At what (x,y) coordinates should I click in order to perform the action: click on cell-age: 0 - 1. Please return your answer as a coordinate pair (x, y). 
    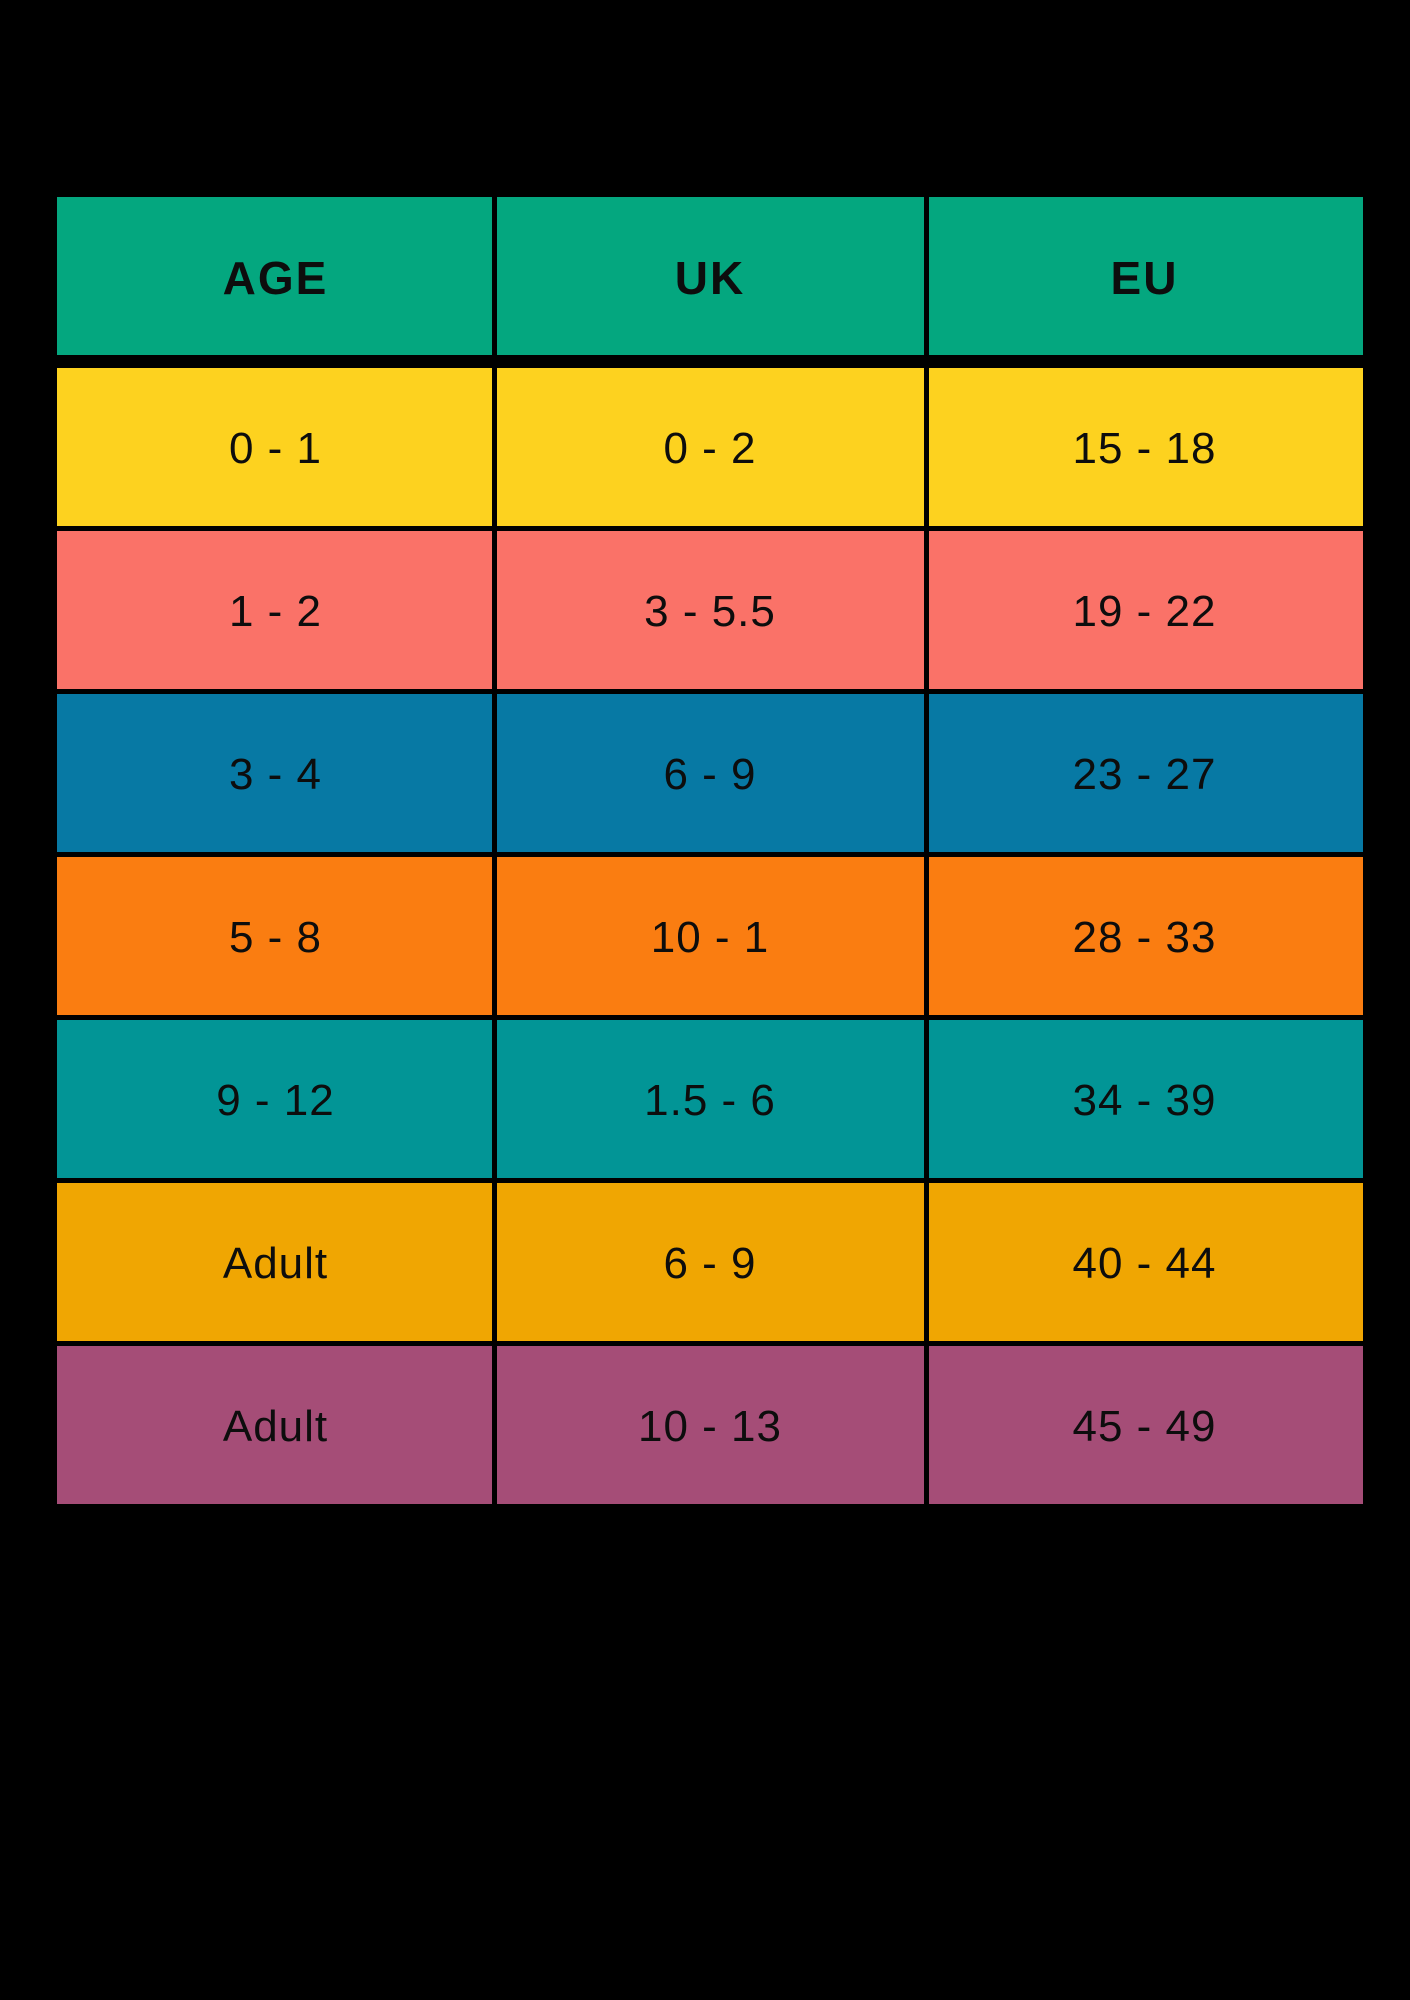
    Looking at the image, I should click on (275, 448).